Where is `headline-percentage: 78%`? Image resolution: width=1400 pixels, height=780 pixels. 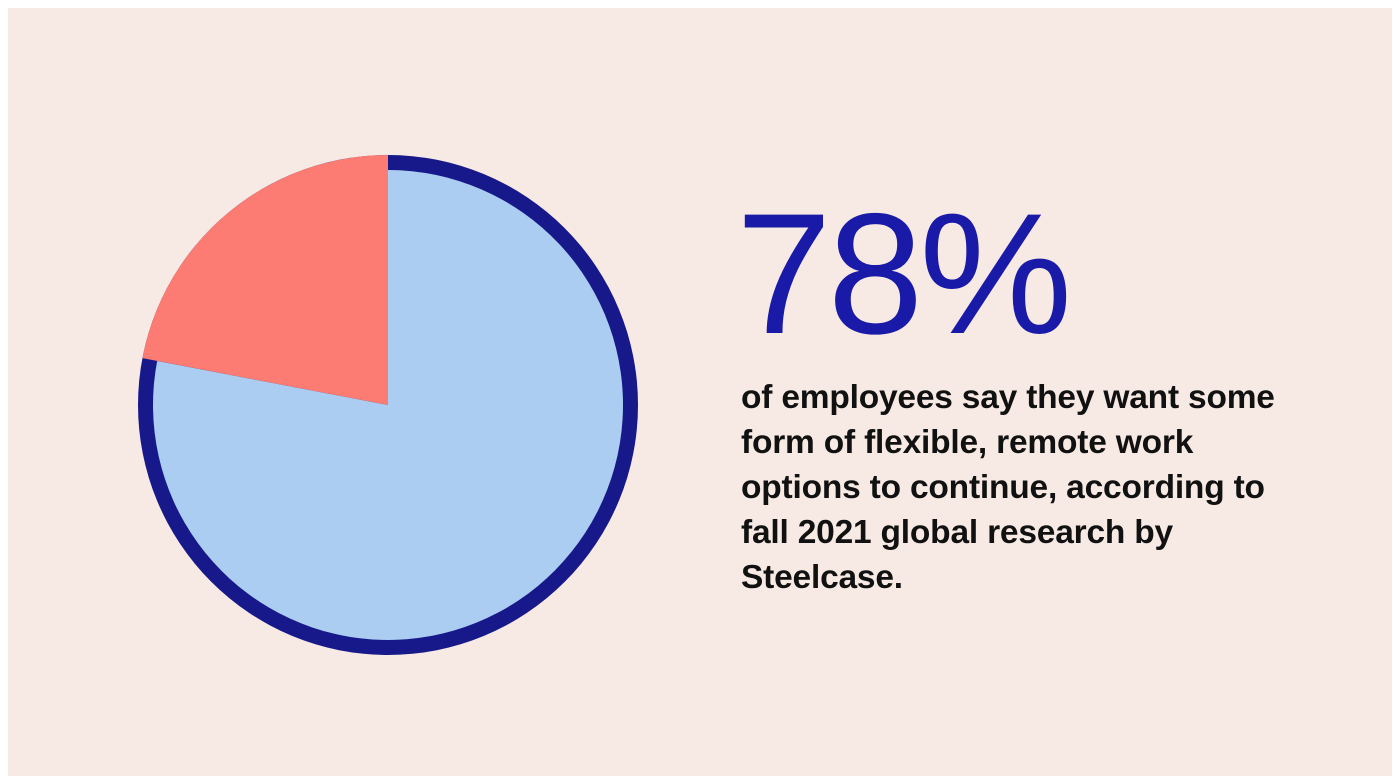
headline-percentage: 78% is located at coordinates (904, 274).